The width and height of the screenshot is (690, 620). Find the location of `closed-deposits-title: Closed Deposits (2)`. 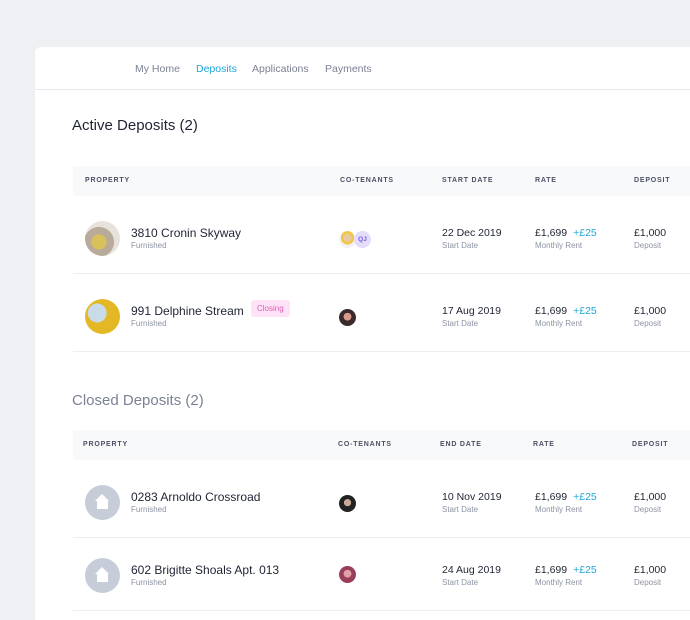

closed-deposits-title: Closed Deposits (2) is located at coordinates (138, 400).